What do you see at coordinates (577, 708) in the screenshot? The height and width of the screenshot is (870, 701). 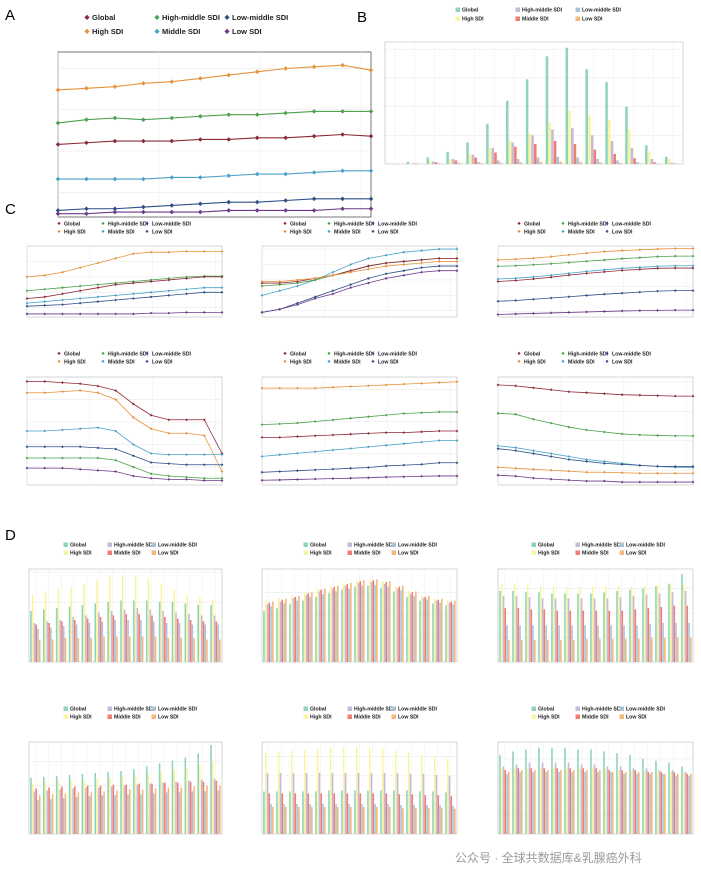 I see `d-sodium-legend-high-middle-sdi-swatch` at bounding box center [577, 708].